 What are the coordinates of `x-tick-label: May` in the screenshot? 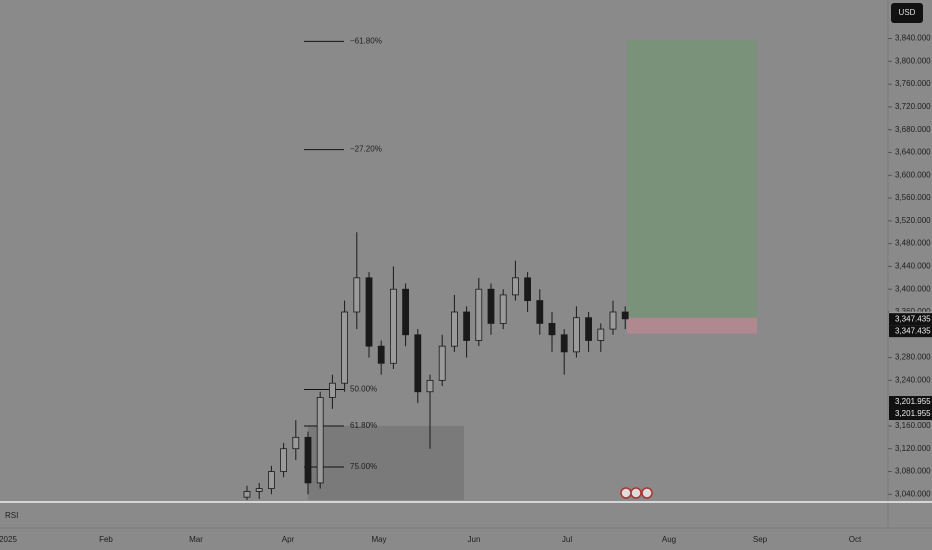 It's located at (378, 539).